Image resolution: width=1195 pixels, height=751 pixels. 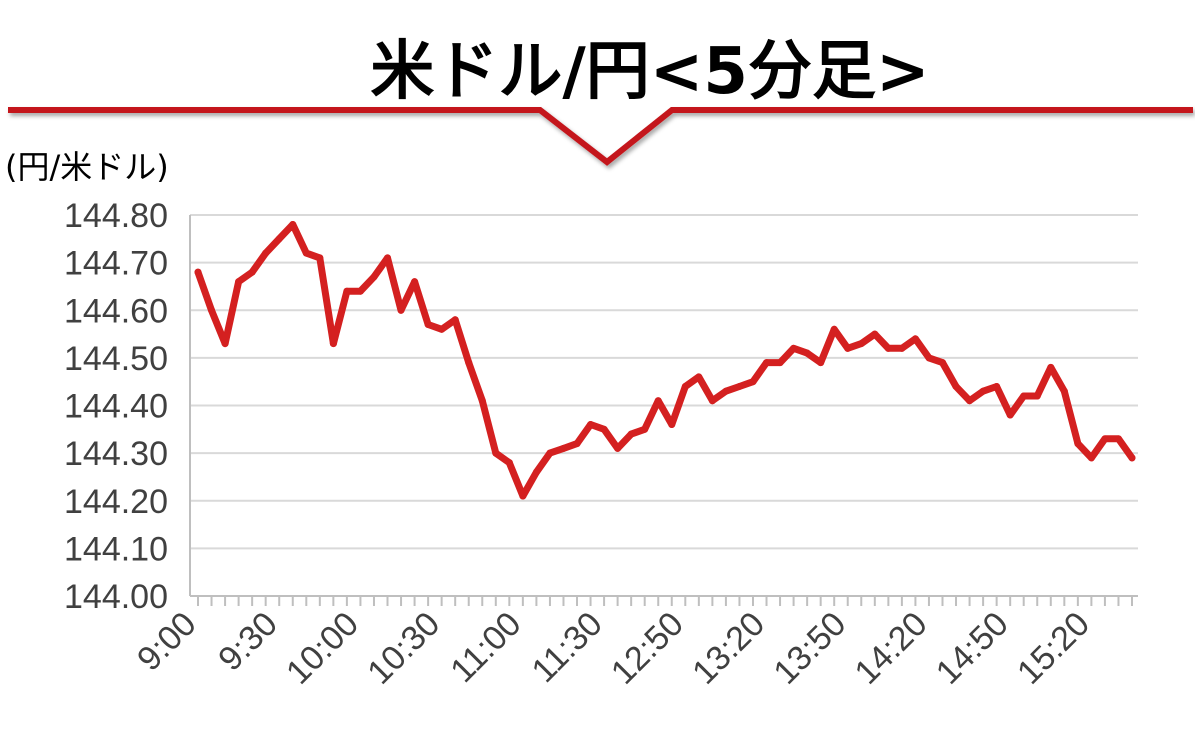 I want to click on y-tick-label: 144.50, so click(x=116, y=359).